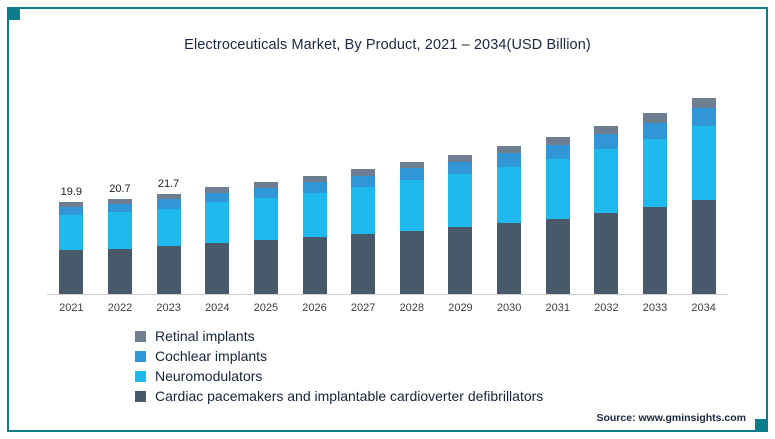 The width and height of the screenshot is (775, 439). Describe the element at coordinates (168, 308) in the screenshot. I see `x-axis-label-2023: 2023` at that location.